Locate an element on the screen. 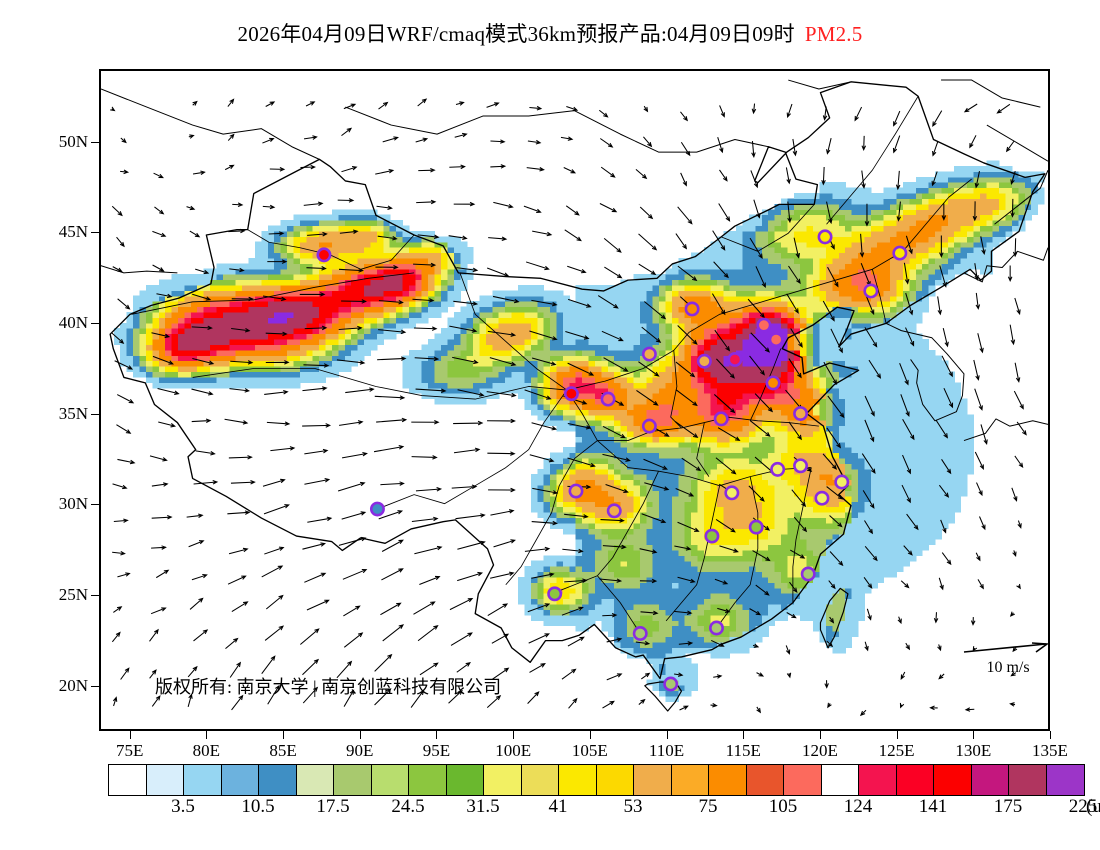 This screenshot has height=850, width=1100. wind-scale-label: 10 m/s is located at coordinates (1008, 667).